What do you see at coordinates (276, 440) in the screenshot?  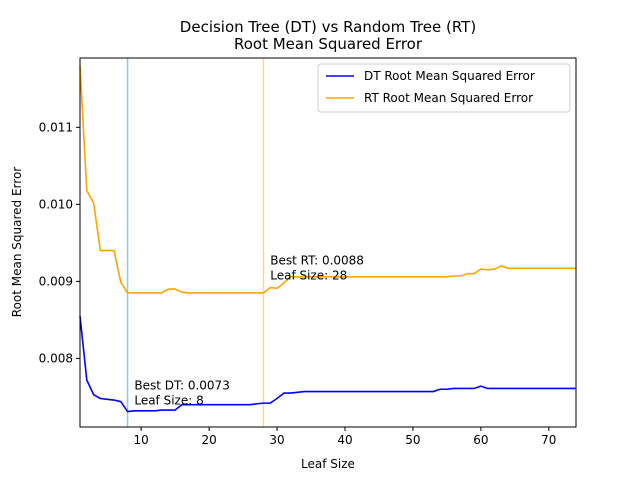 I see `x-tick-label: 30` at bounding box center [276, 440].